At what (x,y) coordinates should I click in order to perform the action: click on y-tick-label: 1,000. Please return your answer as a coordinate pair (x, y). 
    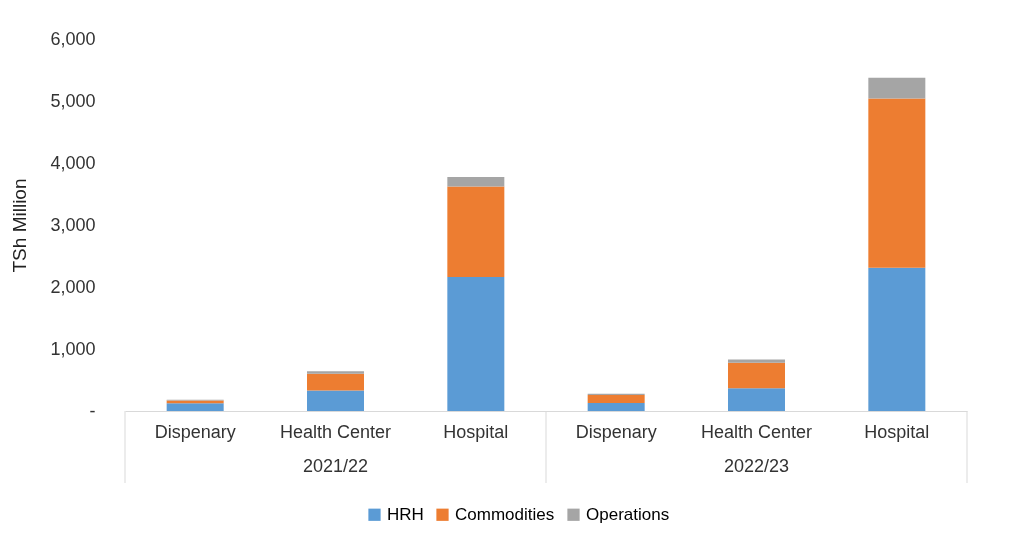
    Looking at the image, I should click on (73, 348).